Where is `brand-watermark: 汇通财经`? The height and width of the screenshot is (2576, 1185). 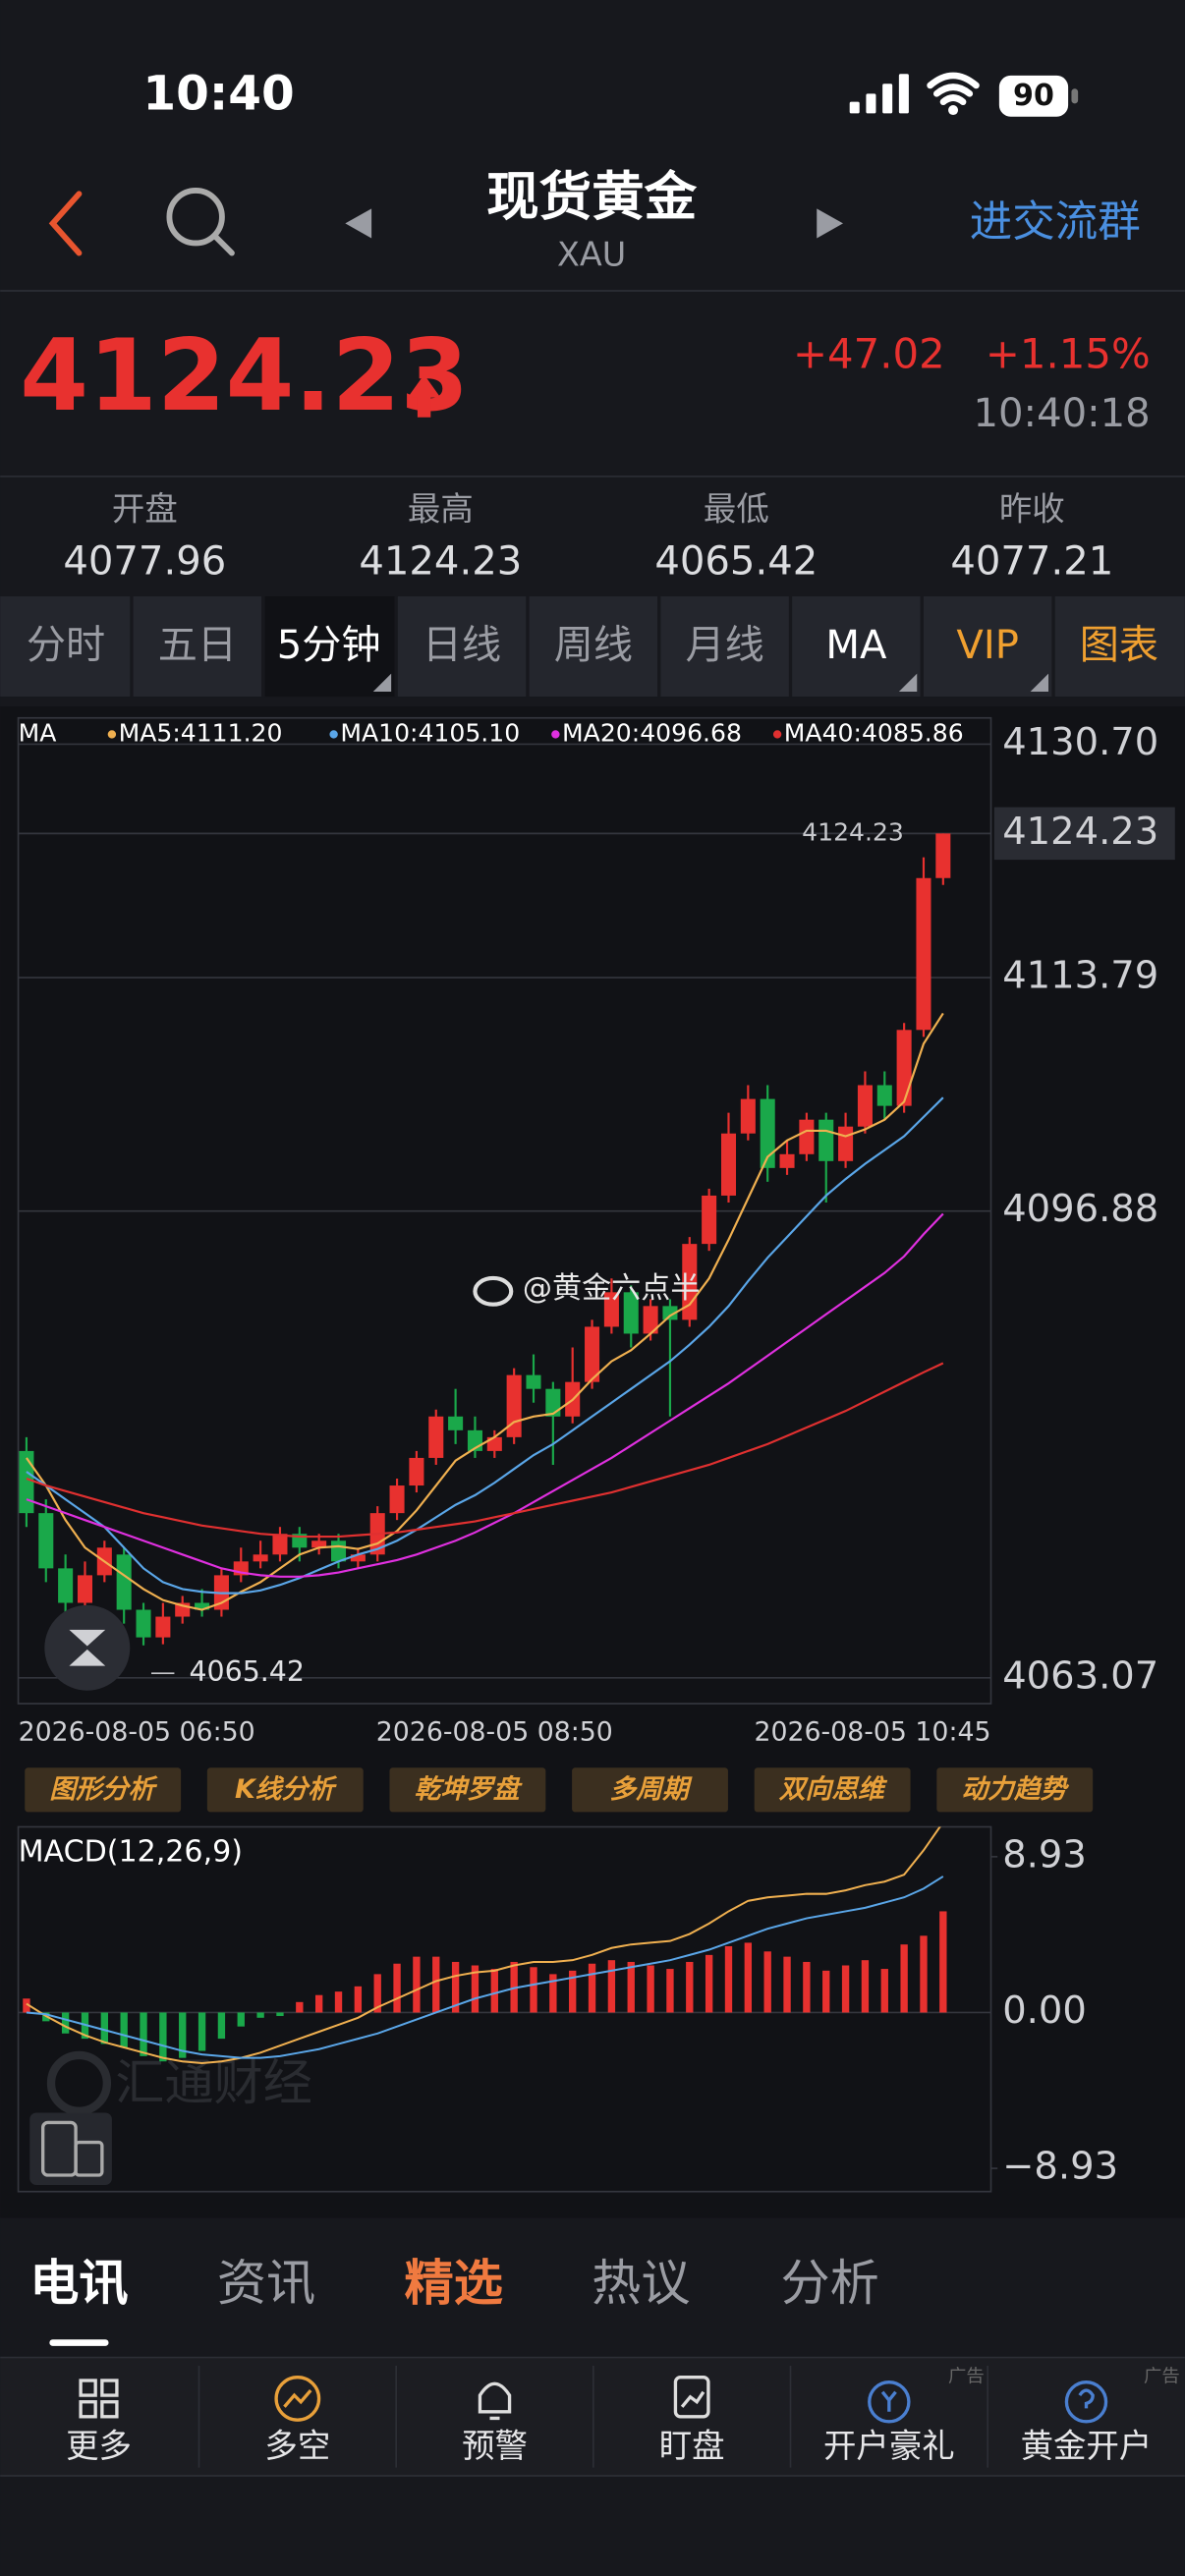
brand-watermark: 汇通财经 is located at coordinates (214, 2082).